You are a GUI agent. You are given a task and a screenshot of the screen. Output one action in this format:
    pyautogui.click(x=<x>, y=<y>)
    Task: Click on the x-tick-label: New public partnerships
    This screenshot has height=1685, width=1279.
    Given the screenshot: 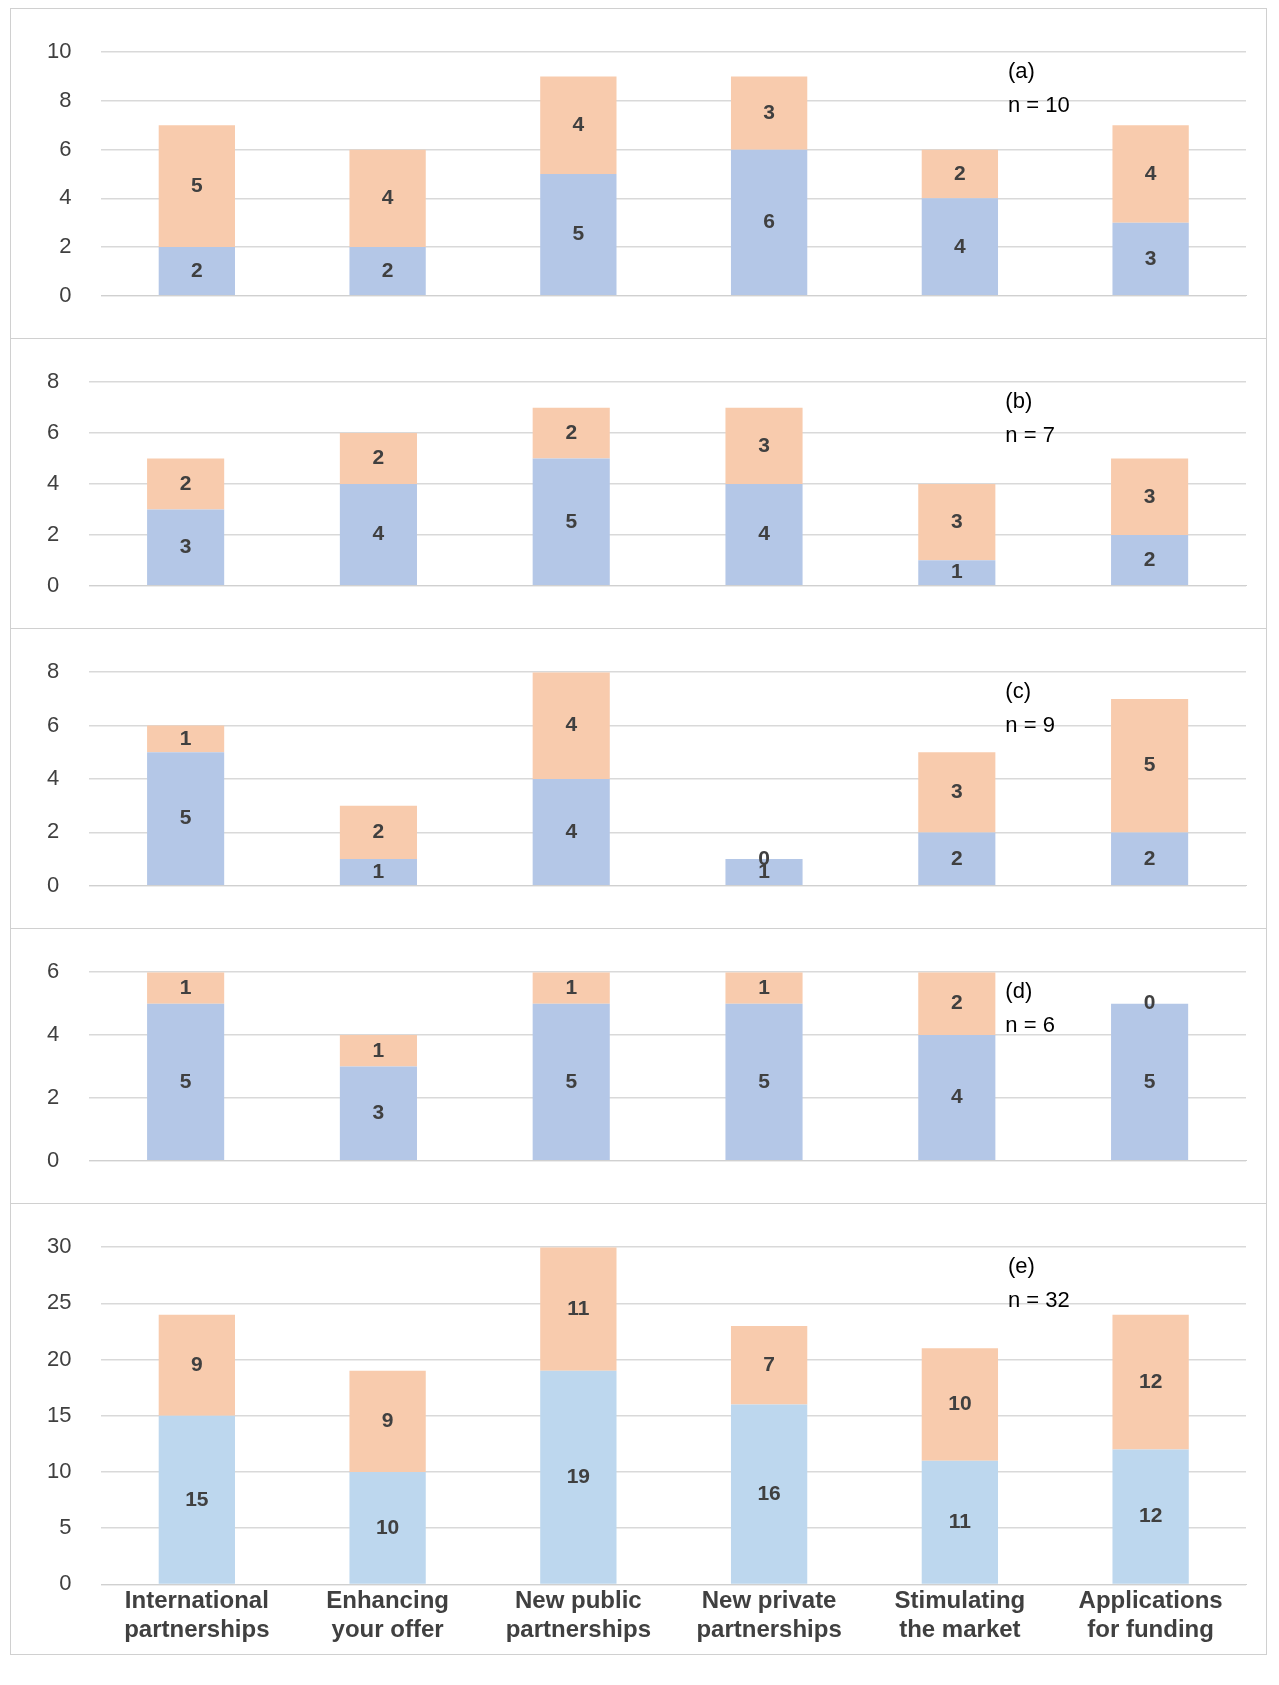 What is the action you would take?
    pyautogui.click(x=578, y=1614)
    